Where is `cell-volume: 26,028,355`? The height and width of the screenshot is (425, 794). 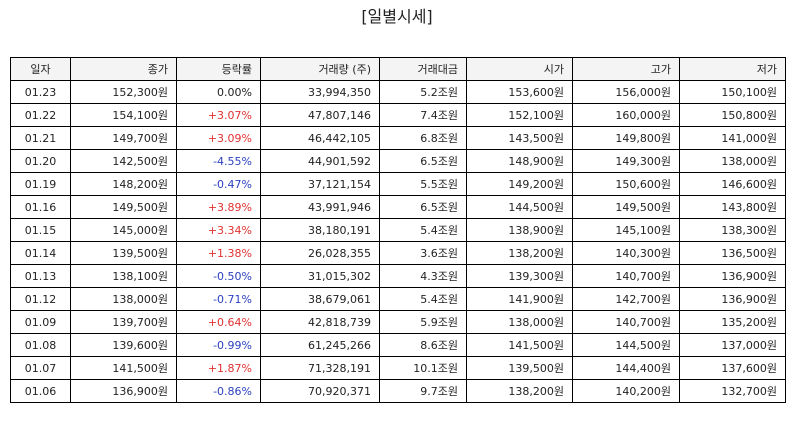 cell-volume: 26,028,355 is located at coordinates (320, 253).